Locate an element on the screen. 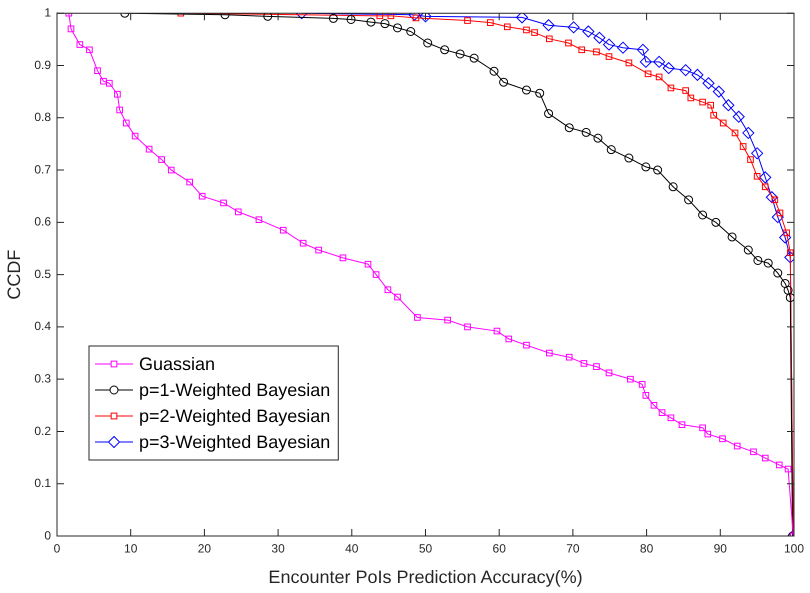 The width and height of the screenshot is (810, 593). y-tick-label: 0.6 is located at coordinates (43, 221).